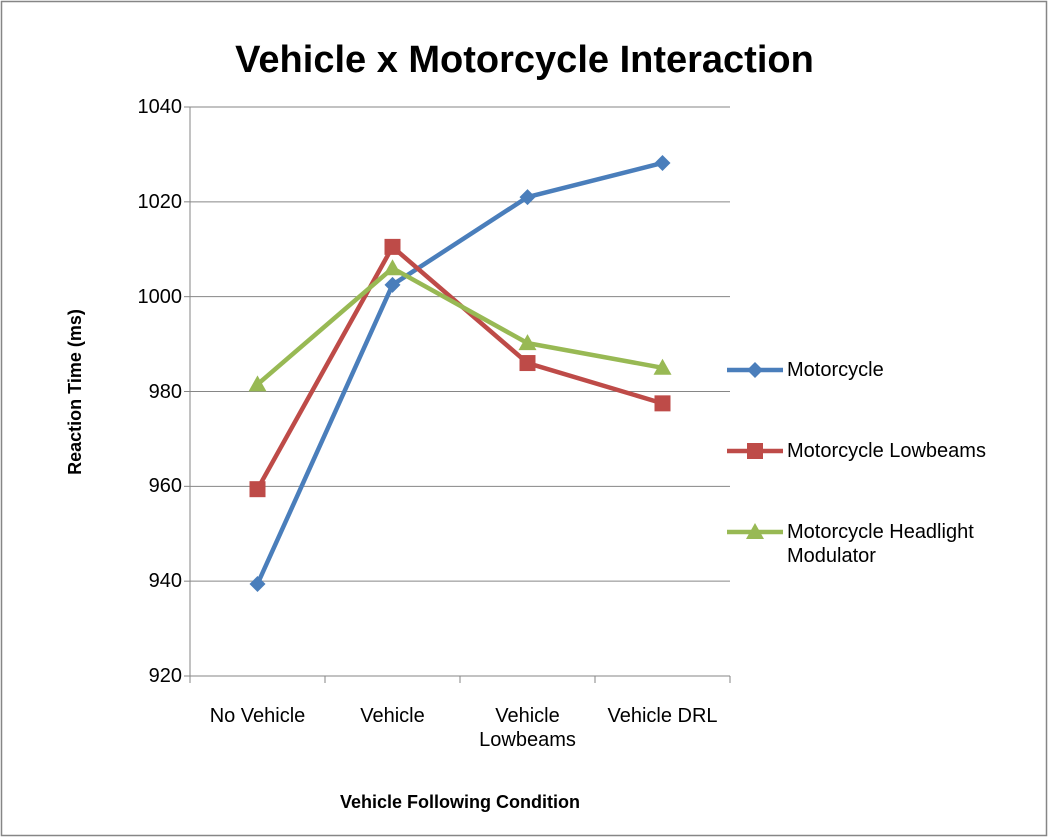 The width and height of the screenshot is (1049, 838). I want to click on y-tick-label: 960, so click(165, 486).